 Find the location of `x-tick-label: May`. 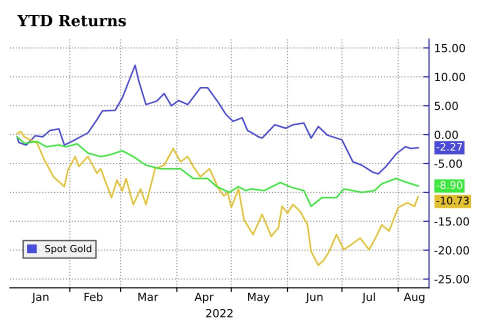

x-tick-label: May is located at coordinates (259, 298).